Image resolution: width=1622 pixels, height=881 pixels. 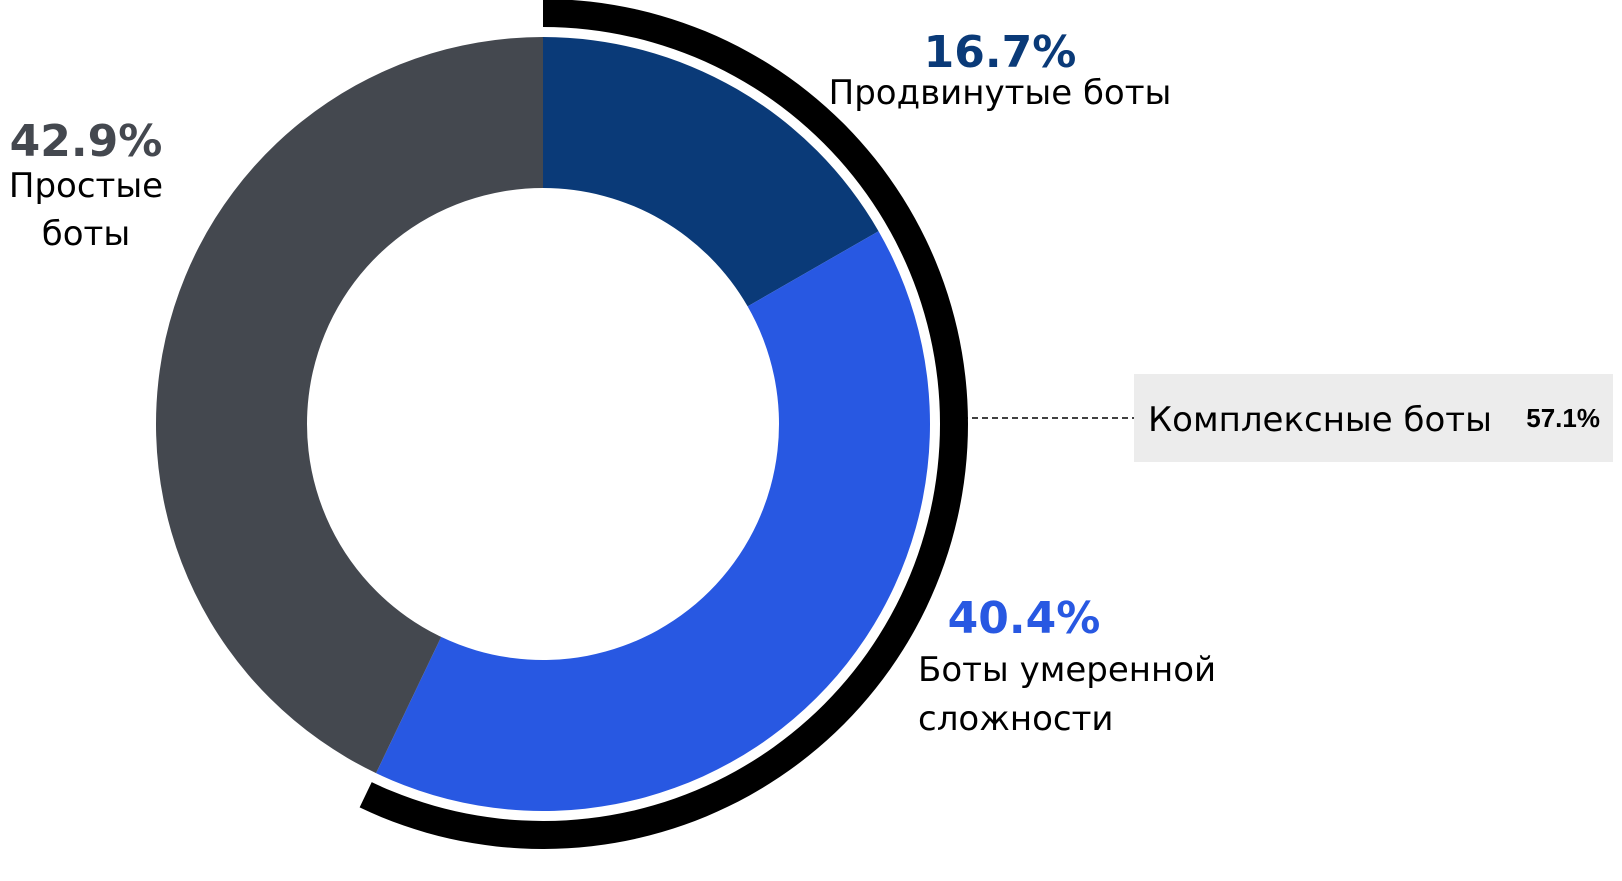 What do you see at coordinates (86, 141) in the screenshot?
I see `value-label-3: 42.9%` at bounding box center [86, 141].